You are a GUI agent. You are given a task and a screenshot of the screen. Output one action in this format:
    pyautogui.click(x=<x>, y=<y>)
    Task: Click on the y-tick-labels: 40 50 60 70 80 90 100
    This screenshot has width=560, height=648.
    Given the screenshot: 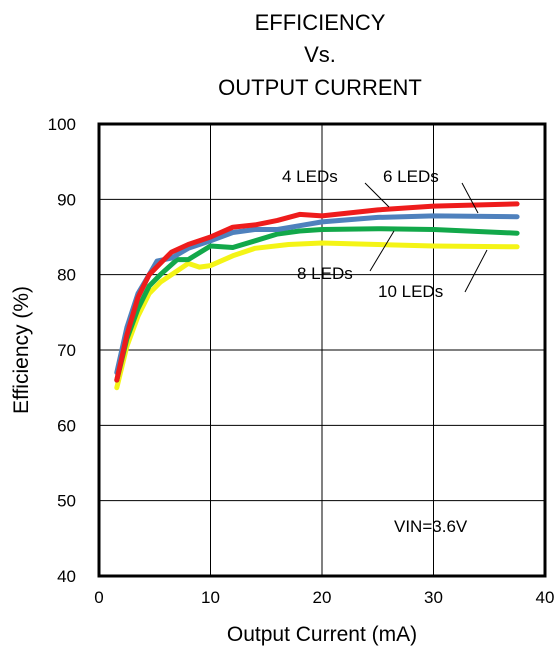 What is the action you would take?
    pyautogui.click(x=62, y=350)
    